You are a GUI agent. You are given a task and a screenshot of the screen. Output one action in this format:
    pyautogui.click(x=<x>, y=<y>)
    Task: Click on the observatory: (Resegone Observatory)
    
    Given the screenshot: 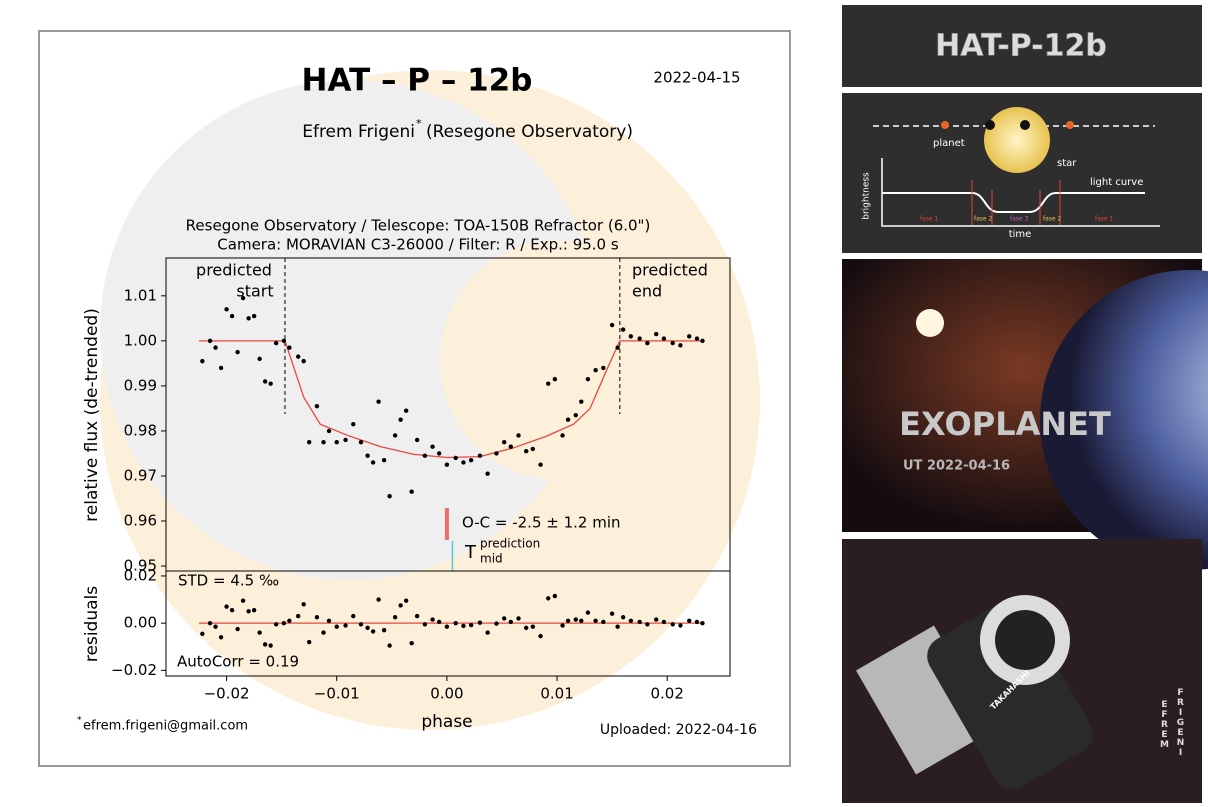 What is the action you would take?
    pyautogui.click(x=529, y=132)
    